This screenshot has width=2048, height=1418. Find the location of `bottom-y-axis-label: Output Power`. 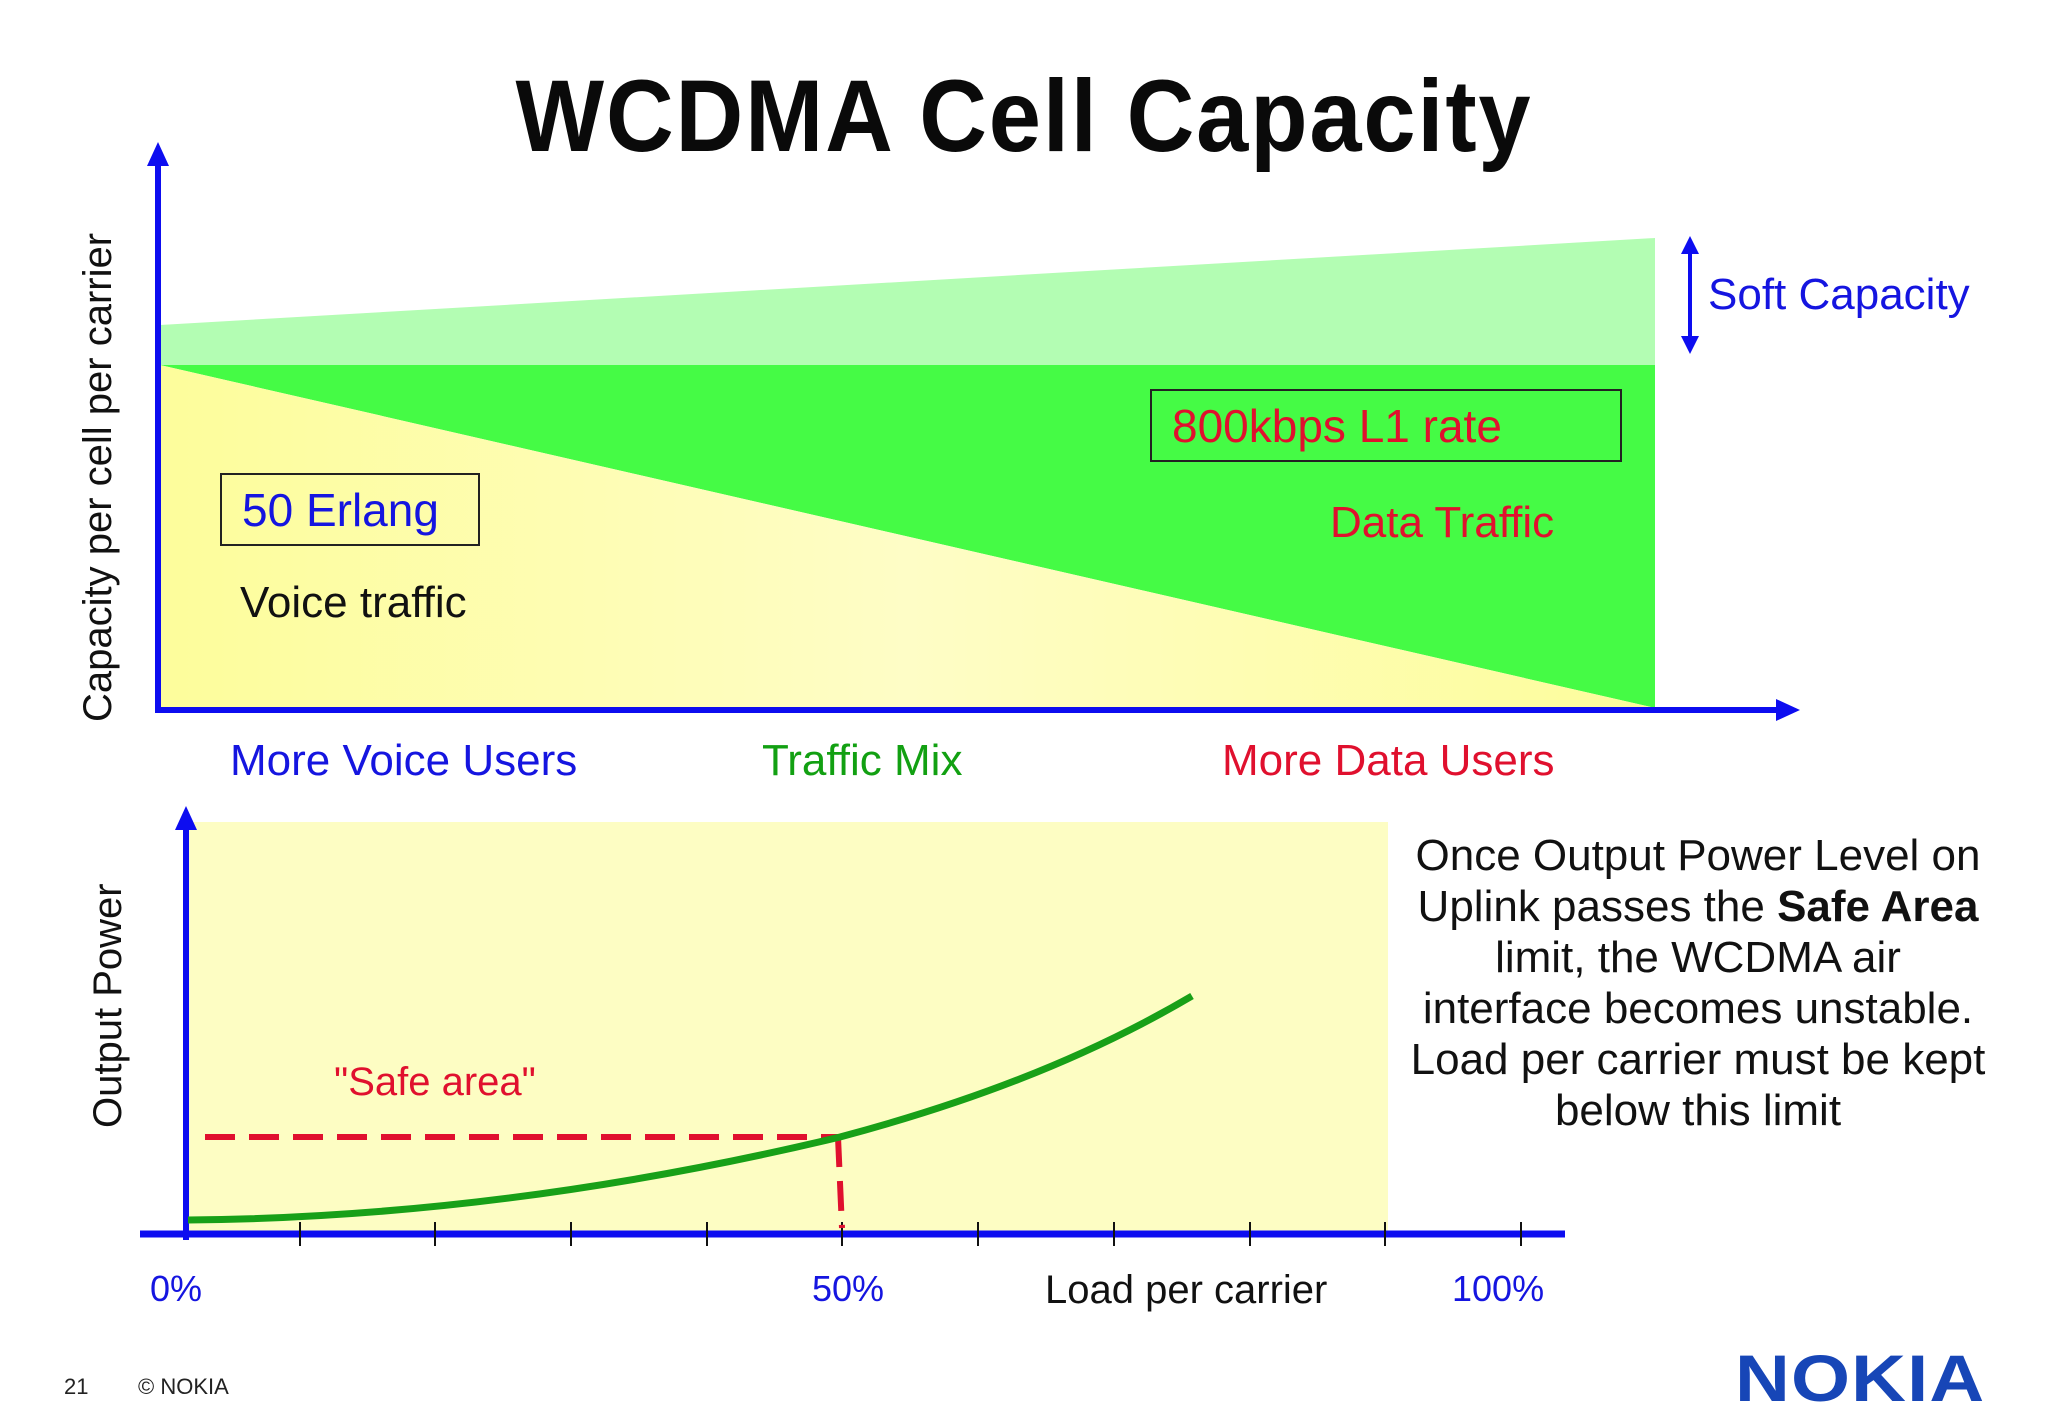

bottom-y-axis-label: Output Power is located at coordinates (108, 1005).